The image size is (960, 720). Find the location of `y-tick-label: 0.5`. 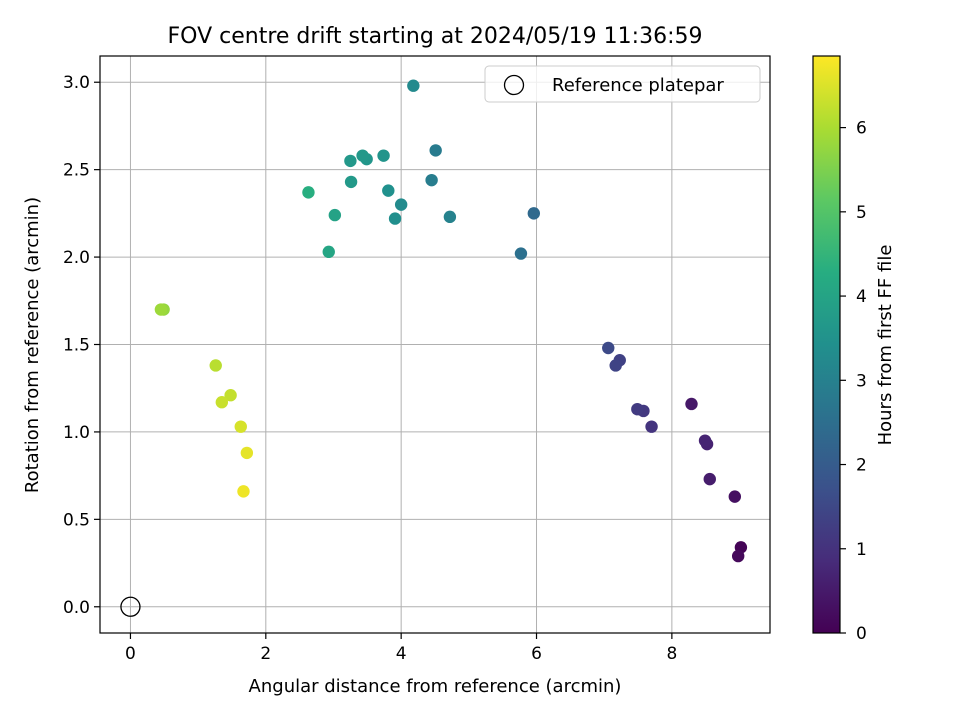

y-tick-label: 0.5 is located at coordinates (76, 520).